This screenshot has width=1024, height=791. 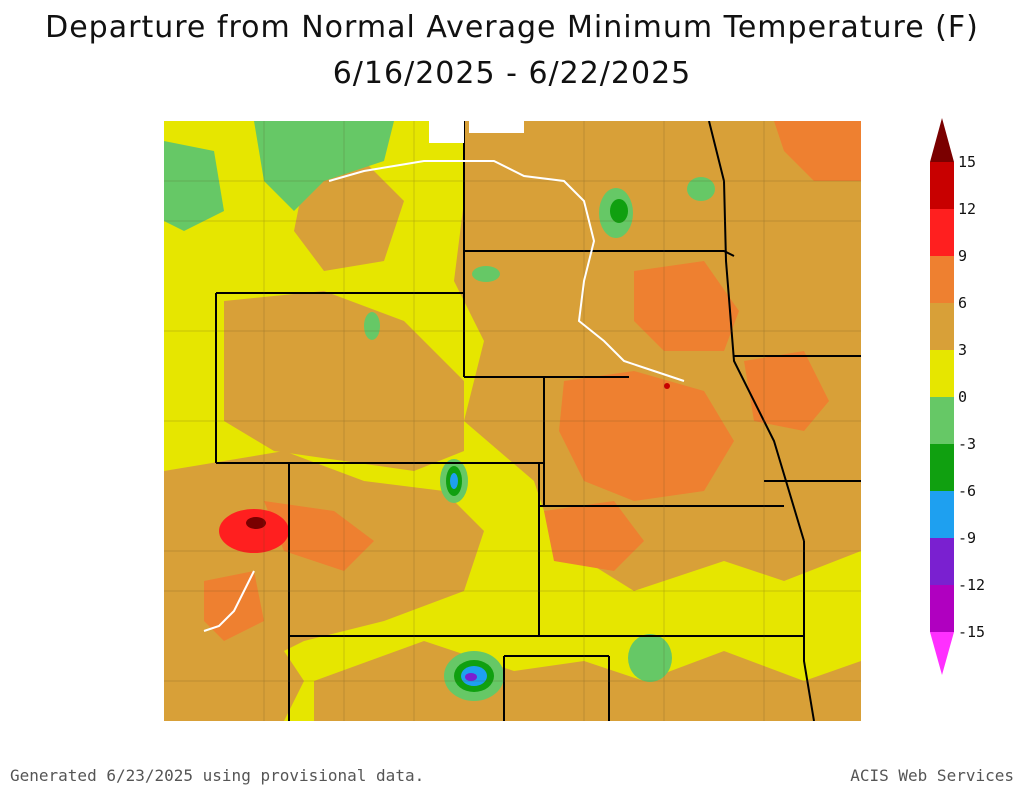 What do you see at coordinates (506, 271) in the screenshot?
I see `missouri-river` at bounding box center [506, 271].